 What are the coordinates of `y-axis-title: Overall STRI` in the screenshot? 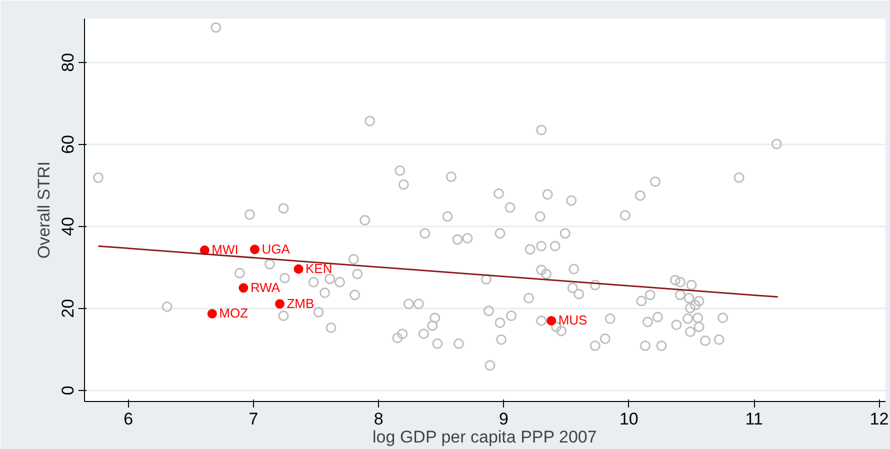 It's located at (44, 210).